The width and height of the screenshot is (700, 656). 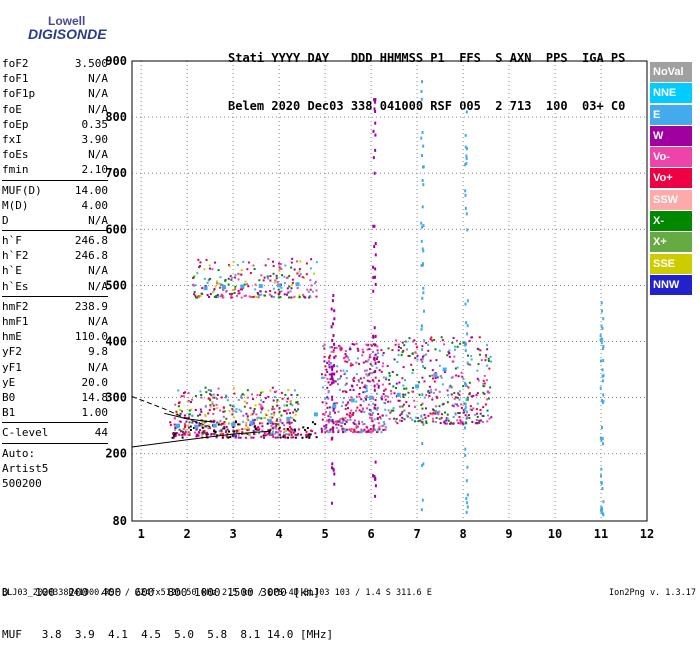 What do you see at coordinates (55, 397) in the screenshot?
I see `param-row: B0 14.8` at bounding box center [55, 397].